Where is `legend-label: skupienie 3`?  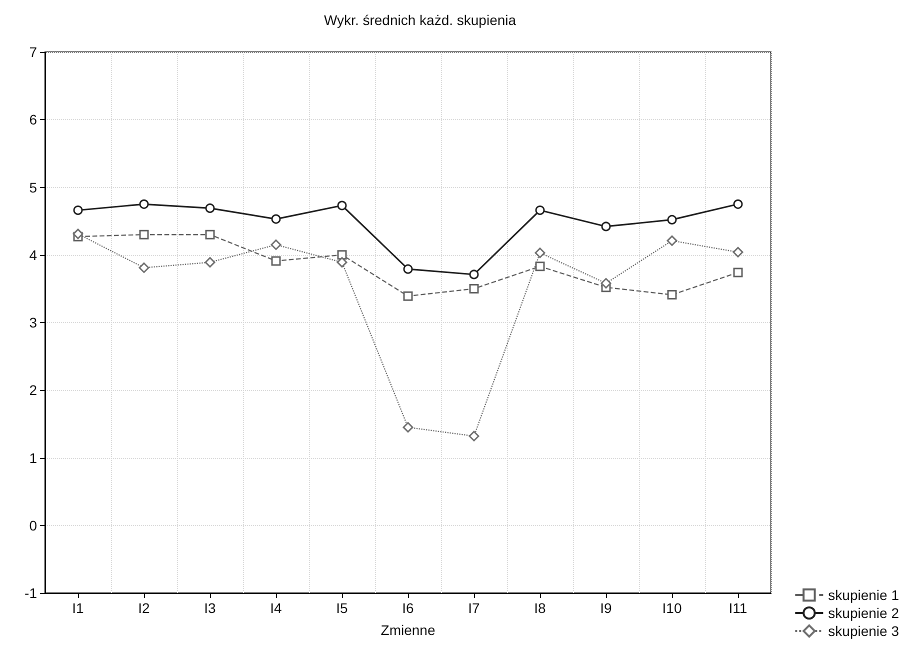
legend-label: skupienie 3 is located at coordinates (864, 631).